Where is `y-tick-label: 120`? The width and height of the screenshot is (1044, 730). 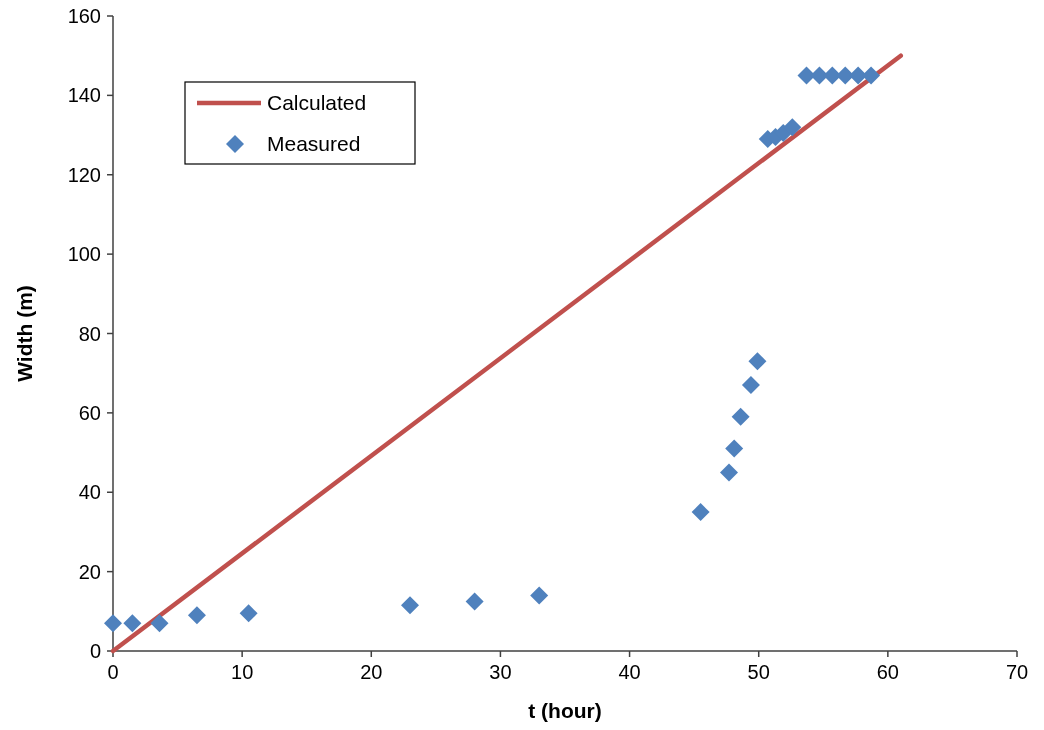 y-tick-label: 120 is located at coordinates (84, 174).